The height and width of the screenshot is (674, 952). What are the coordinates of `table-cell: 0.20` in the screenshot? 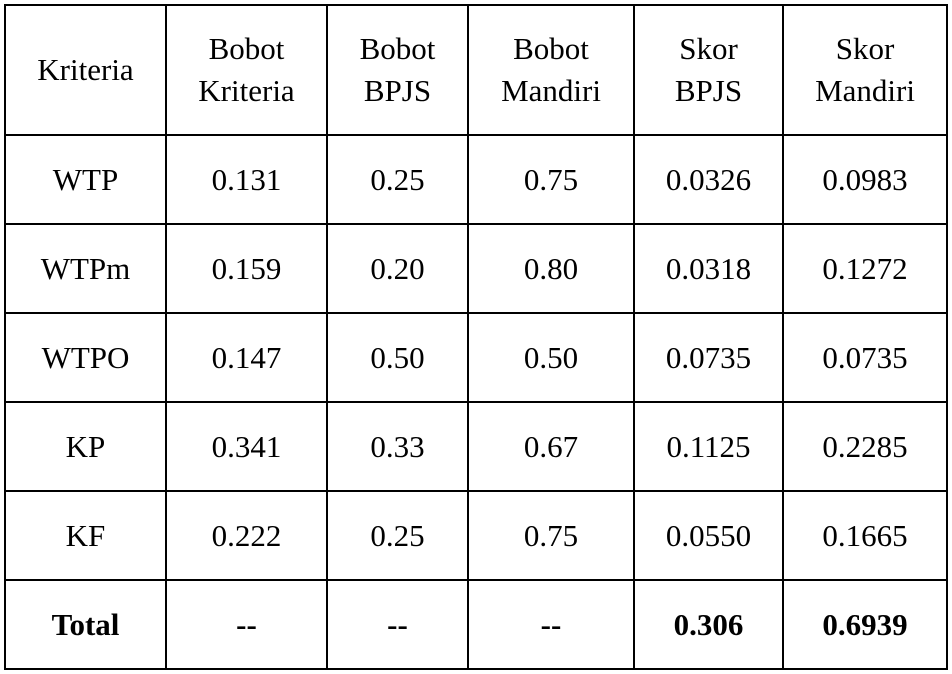 It's located at (397, 268).